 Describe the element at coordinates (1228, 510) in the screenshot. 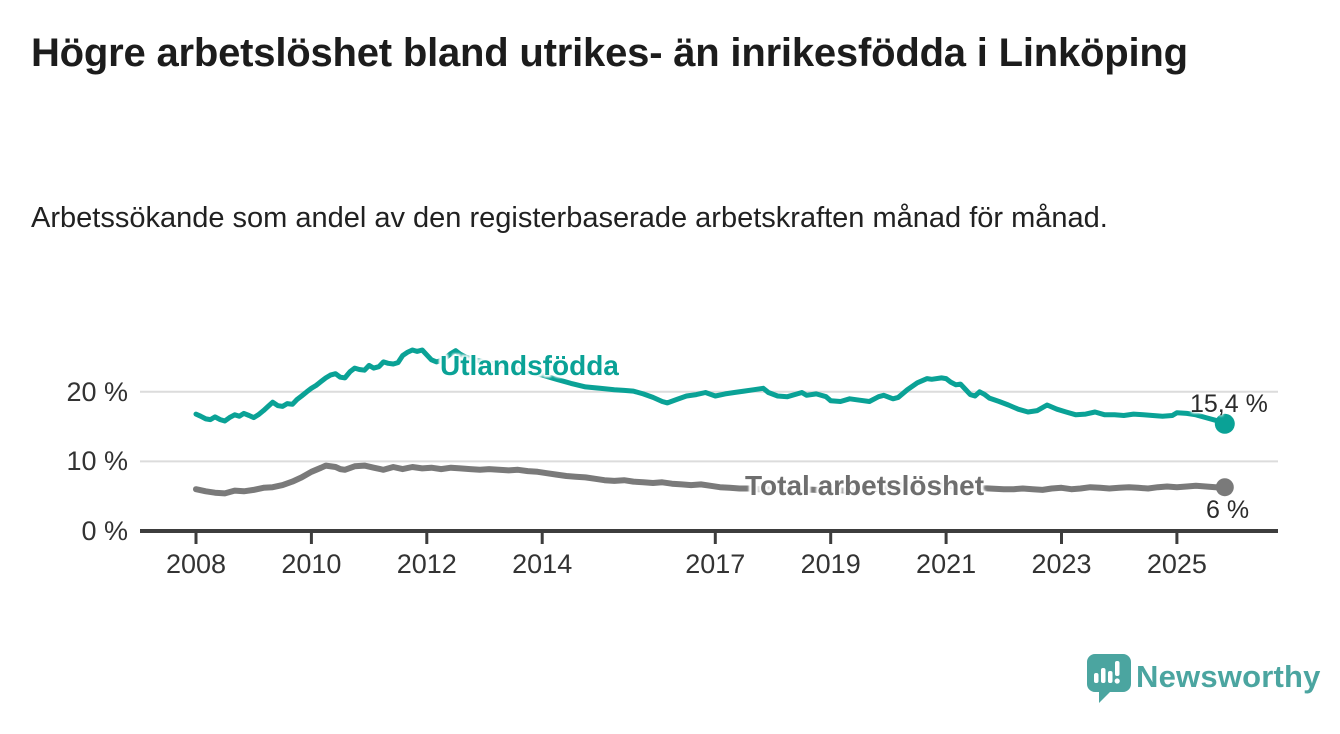

I see `end-value-total-arbetsloshet: 6 %` at that location.